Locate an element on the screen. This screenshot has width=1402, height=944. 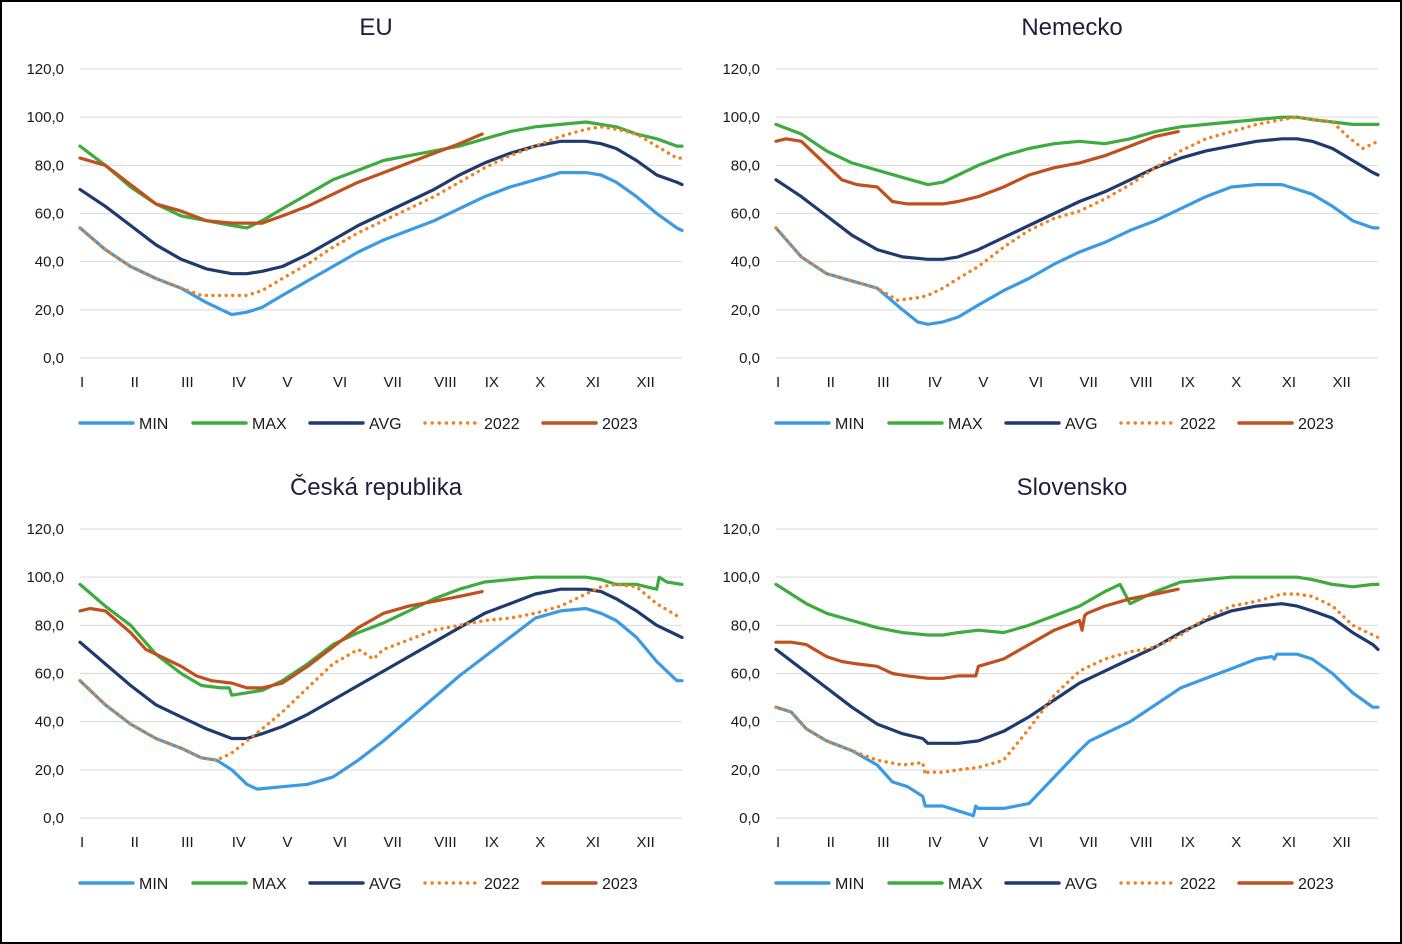
chart-title: EU is located at coordinates (375, 27).